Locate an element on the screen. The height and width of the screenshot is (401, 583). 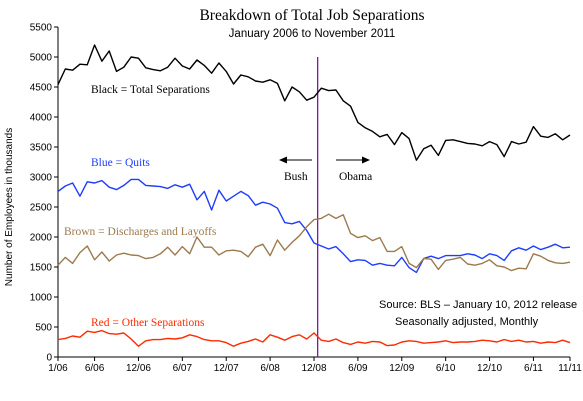
y-tick-label: 1000 is located at coordinates (41, 298).